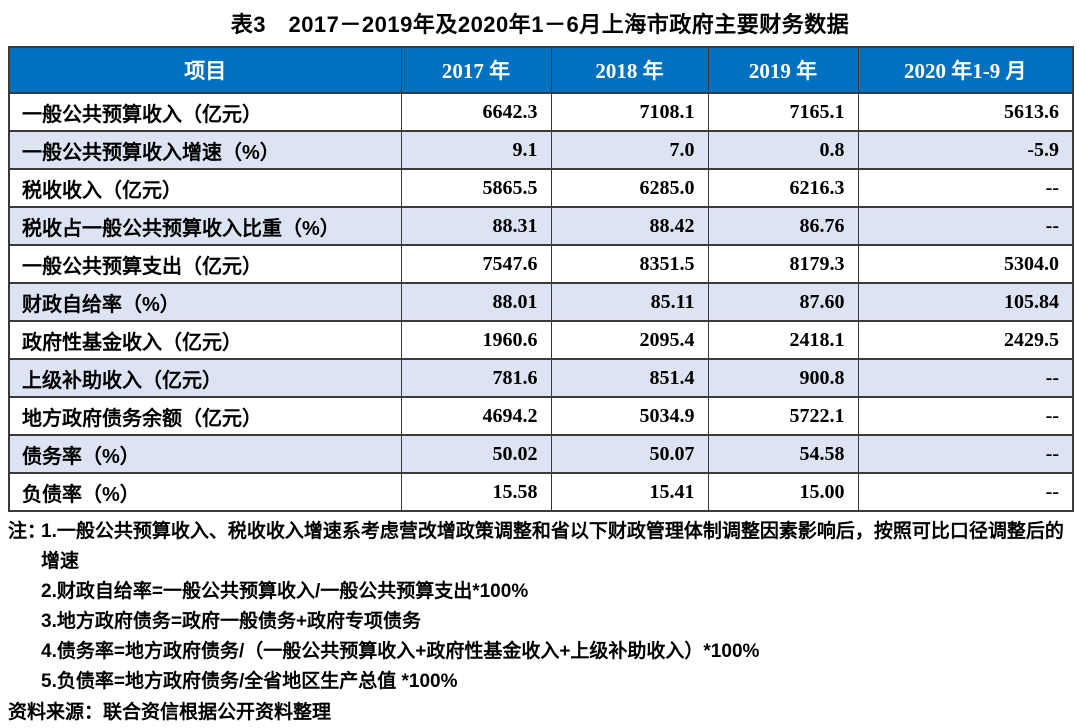 Image resolution: width=1080 pixels, height=728 pixels. What do you see at coordinates (783, 302) in the screenshot?
I see `row-value: 87.60` at bounding box center [783, 302].